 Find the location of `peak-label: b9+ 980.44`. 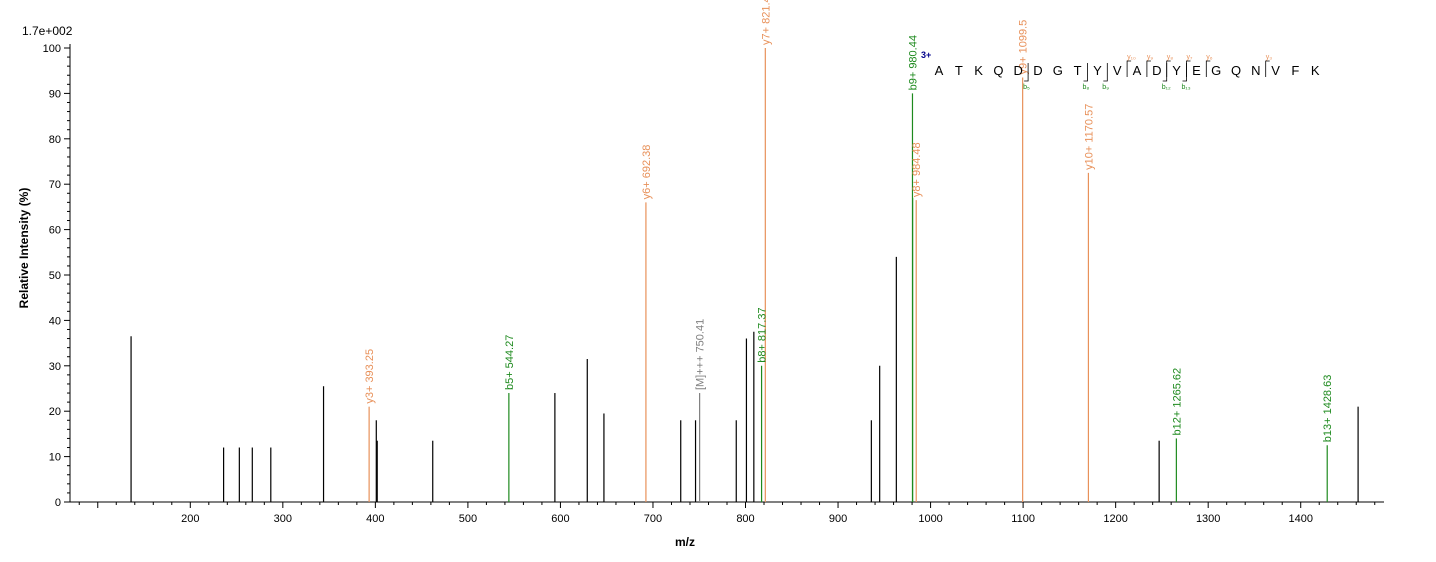

peak-label: b9+ 980.44 is located at coordinates (913, 62).